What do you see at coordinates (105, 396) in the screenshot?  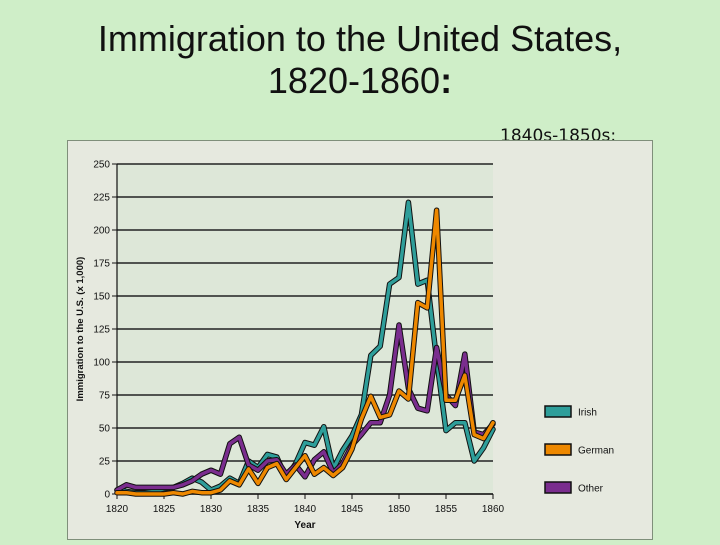 I see `y-tick-label: 75` at bounding box center [105, 396].